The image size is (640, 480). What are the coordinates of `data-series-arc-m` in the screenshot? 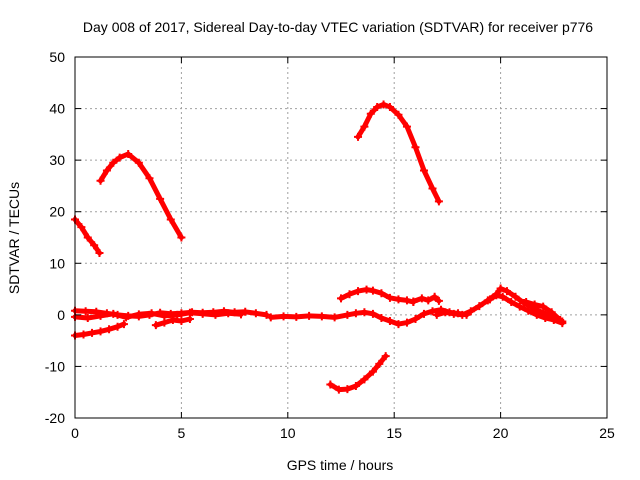 It's located at (526, 309).